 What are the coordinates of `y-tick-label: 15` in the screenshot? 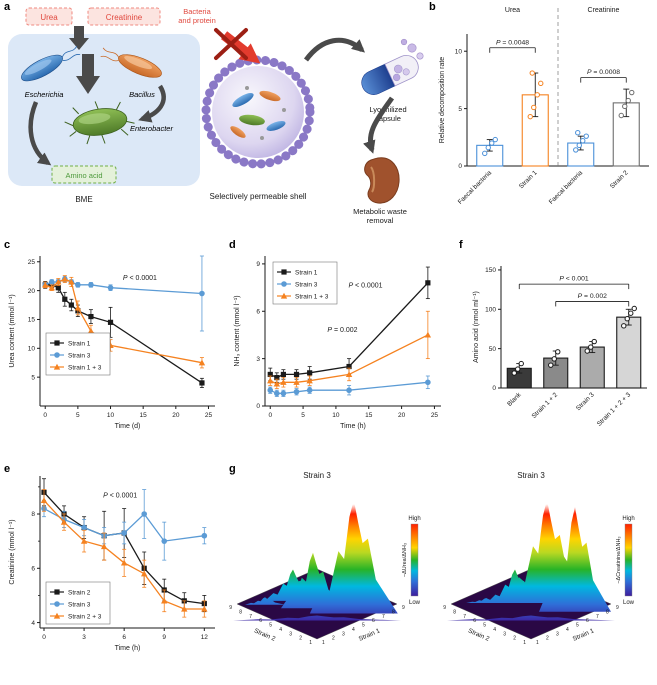 It's located at (32, 320).